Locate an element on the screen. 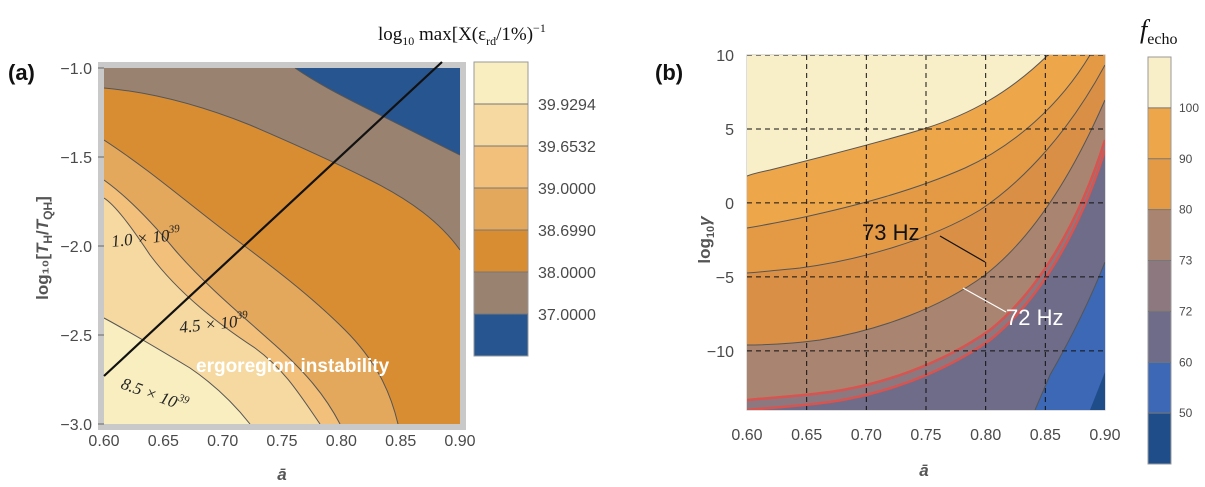 The width and height of the screenshot is (1205, 487). panel-a-colorbar-swatches is located at coordinates (501, 209).